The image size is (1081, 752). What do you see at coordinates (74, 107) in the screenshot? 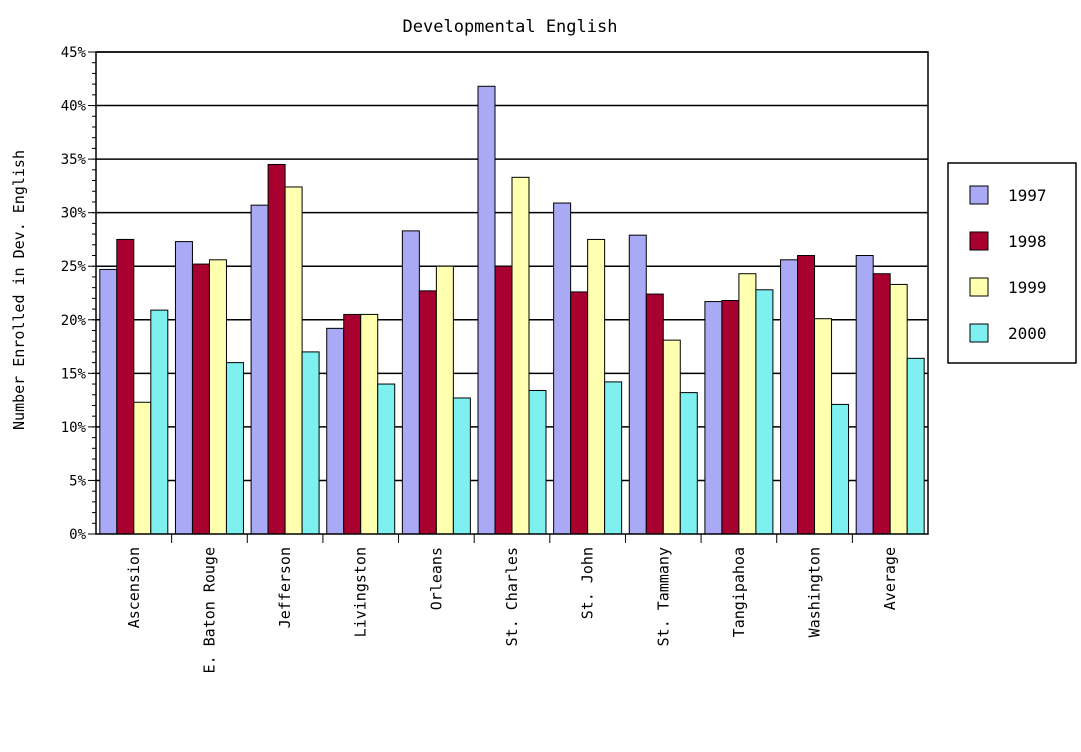
I see `y-tick-label: 40%` at bounding box center [74, 107].